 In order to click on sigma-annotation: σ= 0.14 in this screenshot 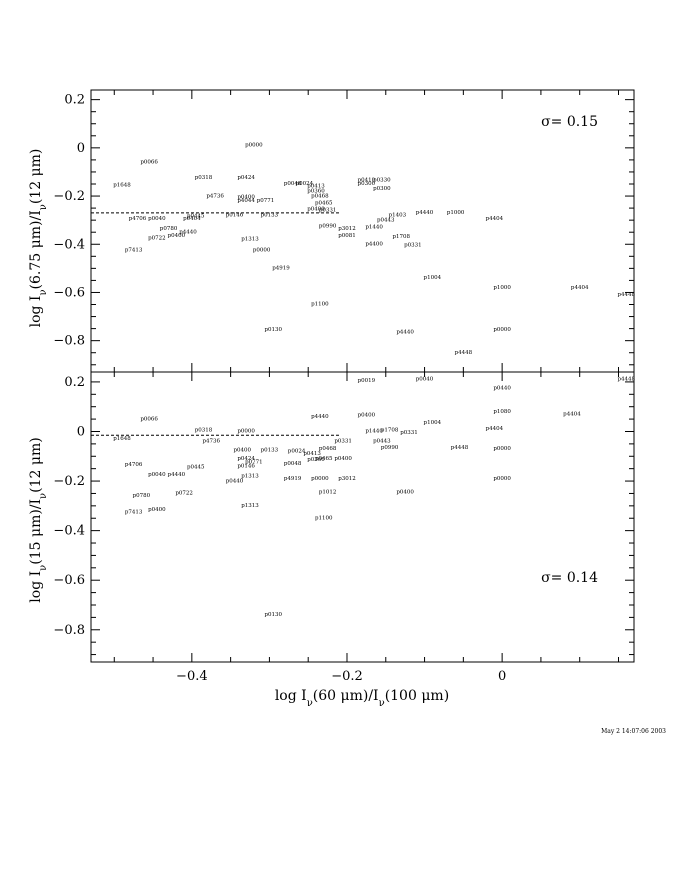, I will do `click(569, 578)`.